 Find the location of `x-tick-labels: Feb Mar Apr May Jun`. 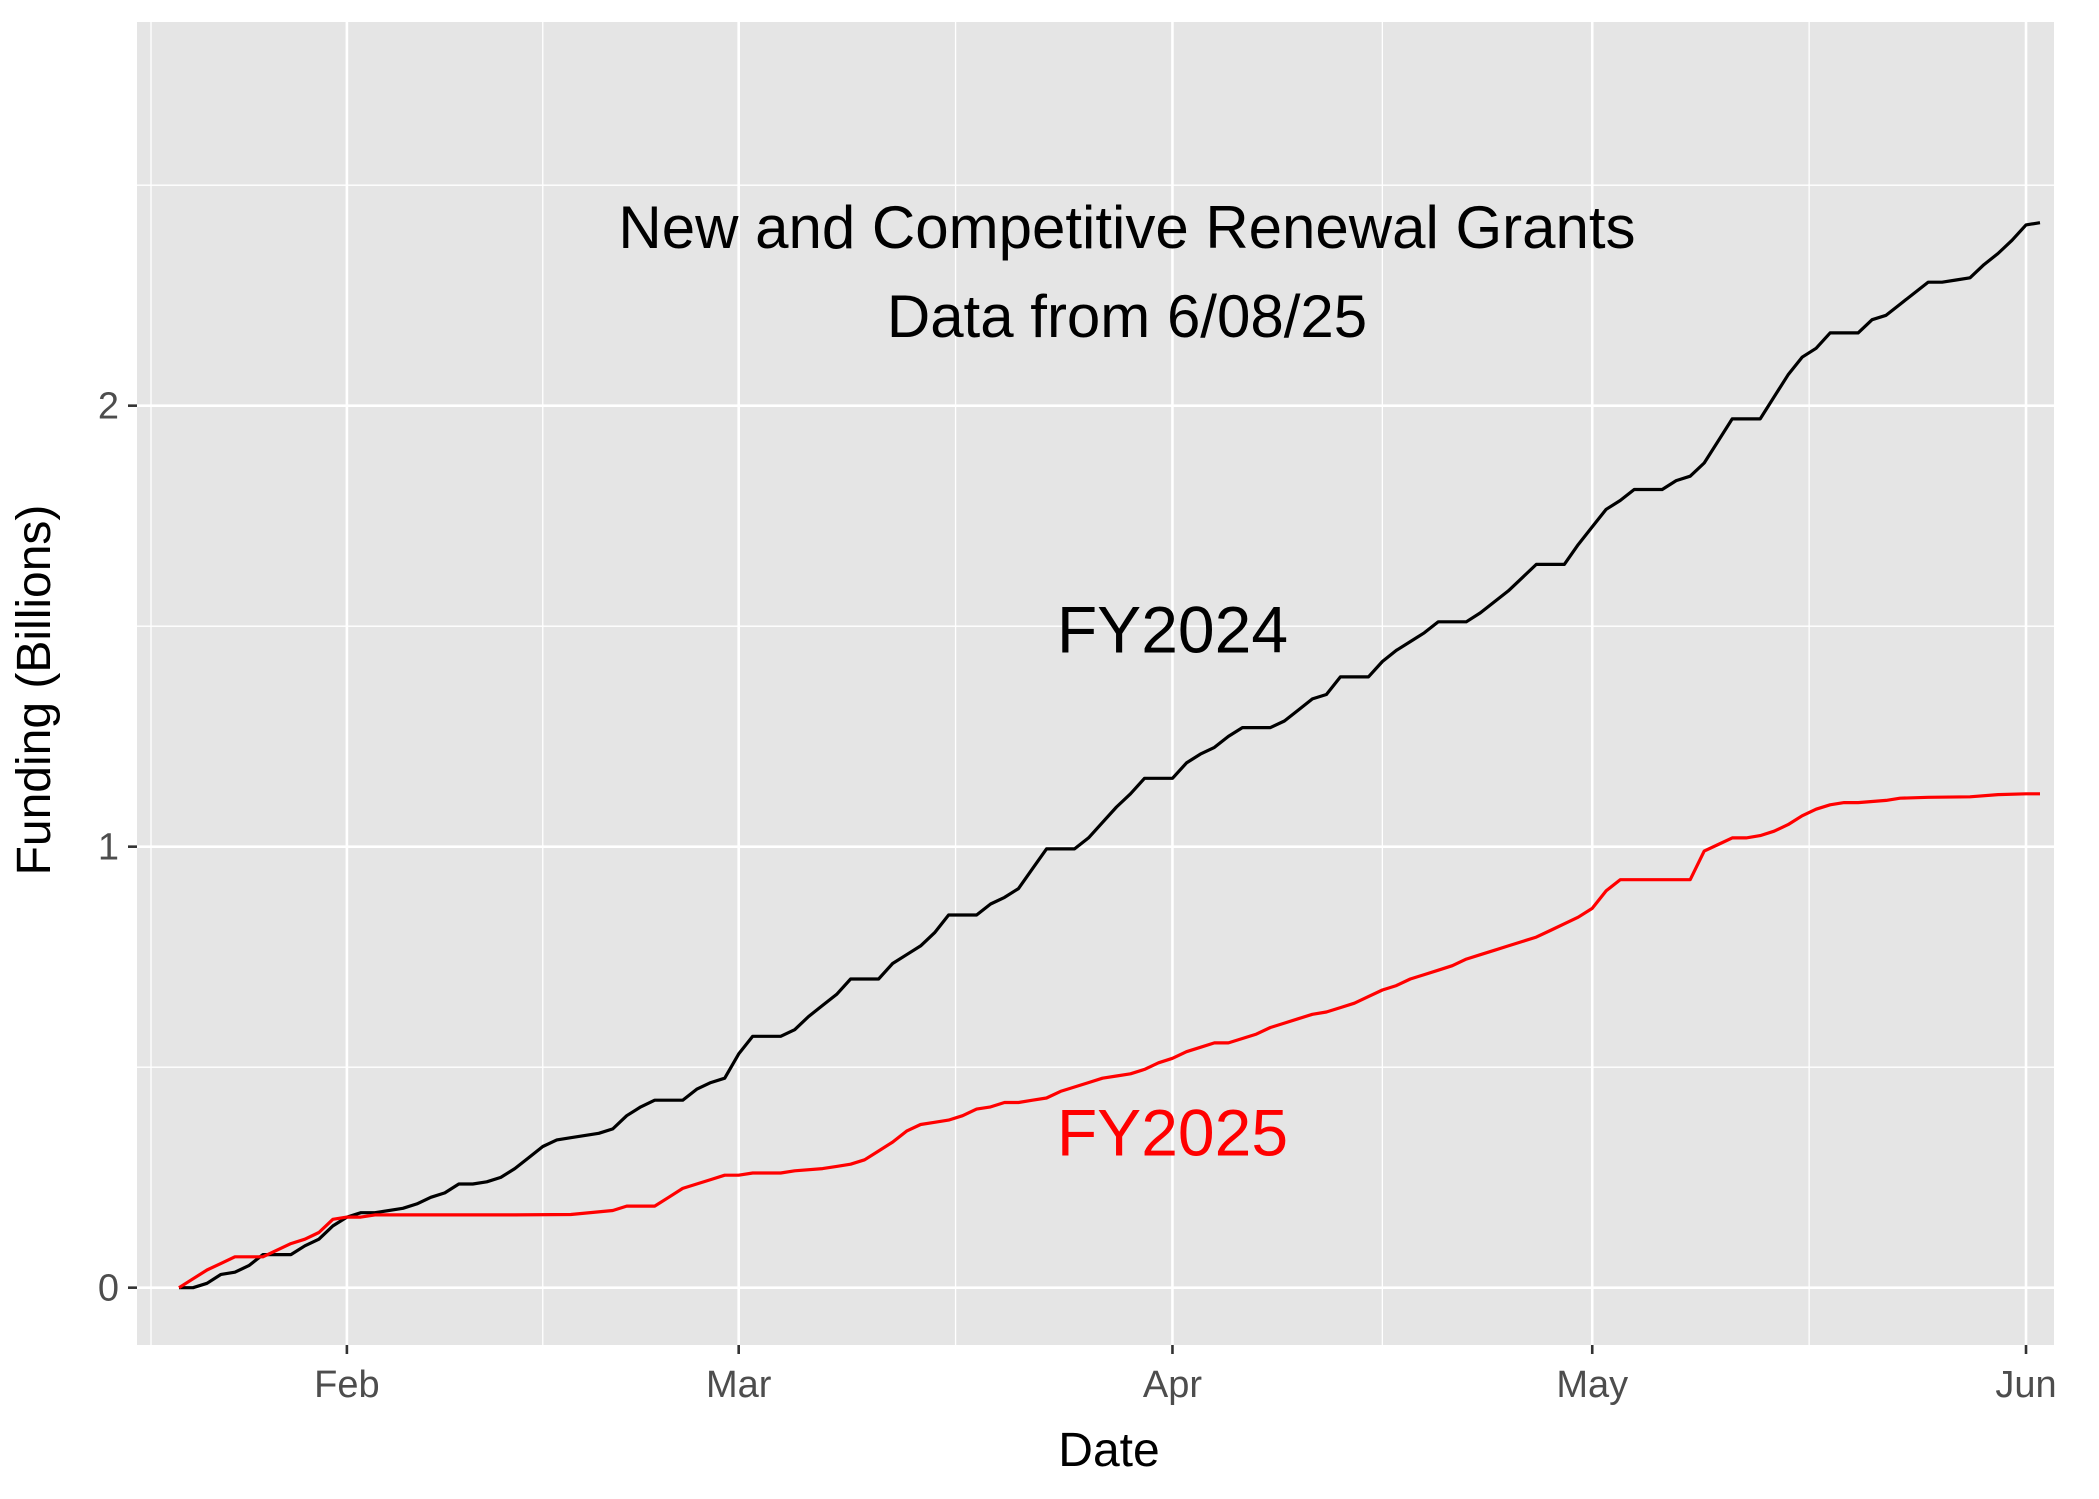

x-tick-labels: Feb Mar Apr May Jun is located at coordinates (1185, 1385).